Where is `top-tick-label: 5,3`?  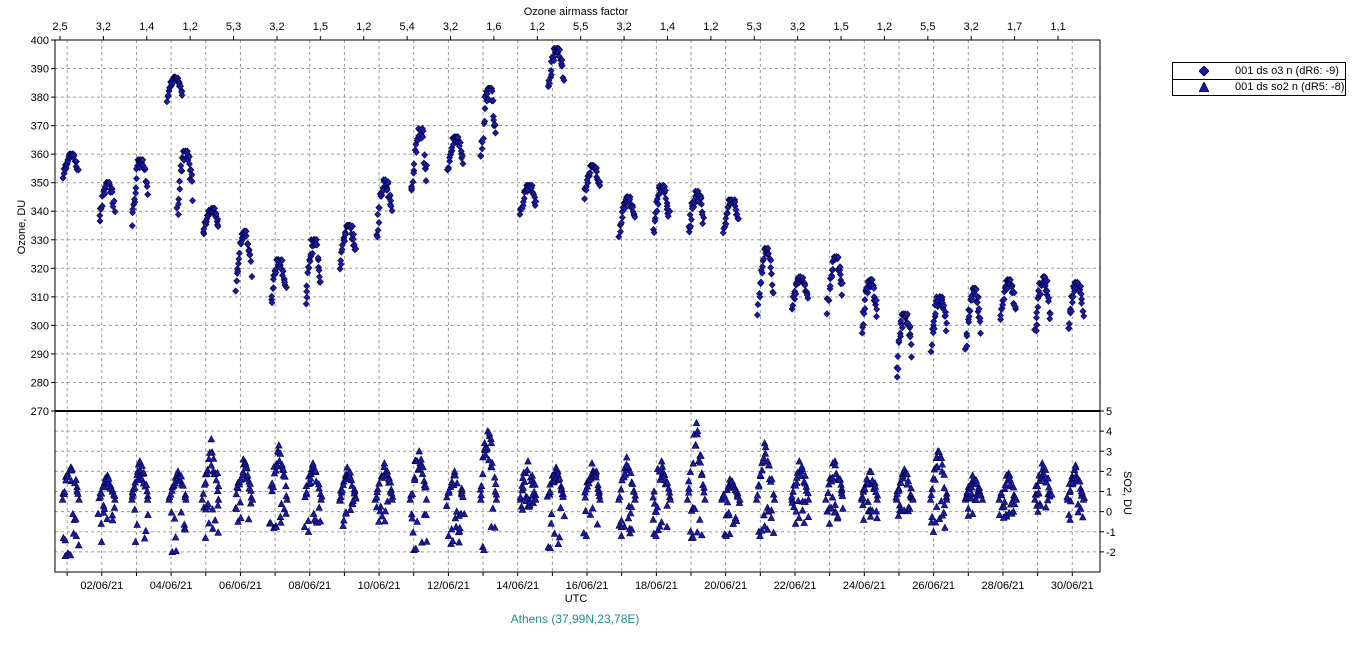
top-tick-label: 5,3 is located at coordinates (233, 27).